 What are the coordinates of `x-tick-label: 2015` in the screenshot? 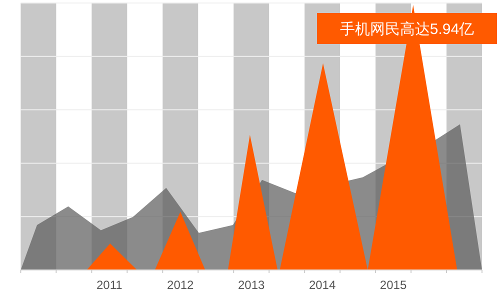 It's located at (393, 285).